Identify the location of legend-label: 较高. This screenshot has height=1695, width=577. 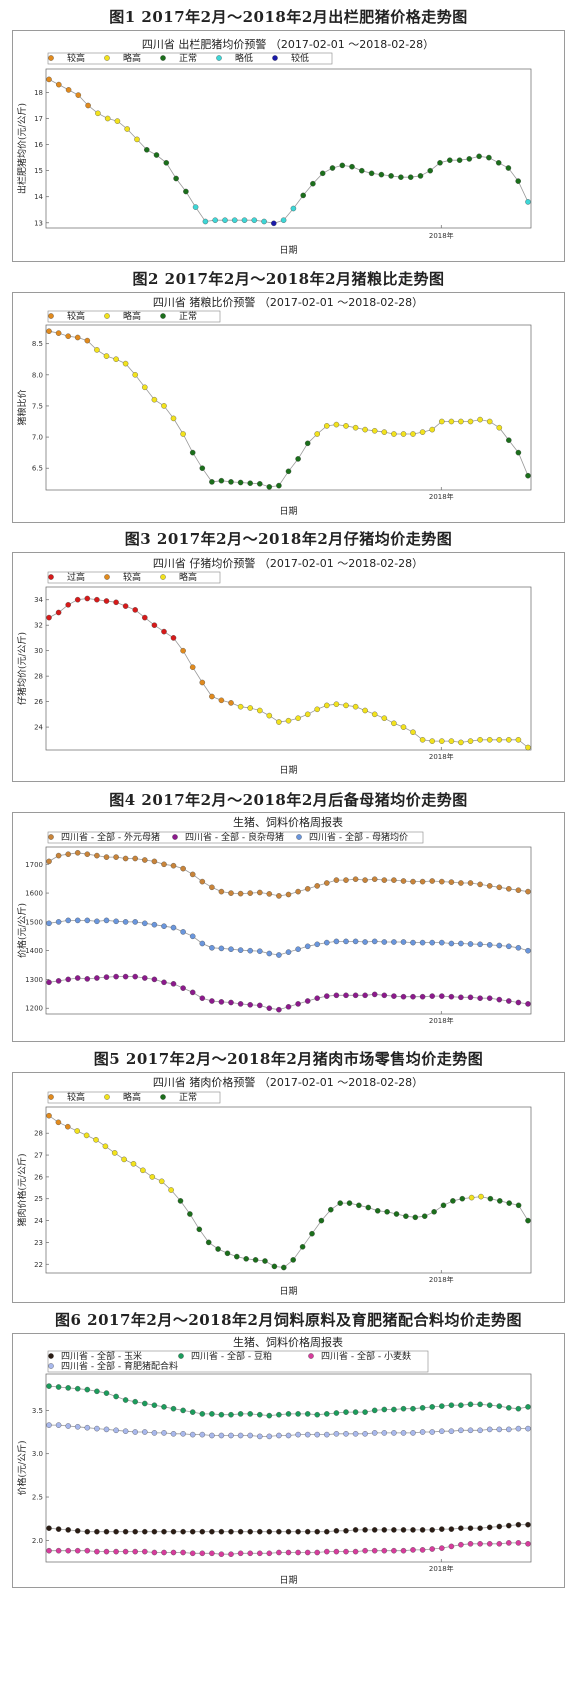
(76, 58).